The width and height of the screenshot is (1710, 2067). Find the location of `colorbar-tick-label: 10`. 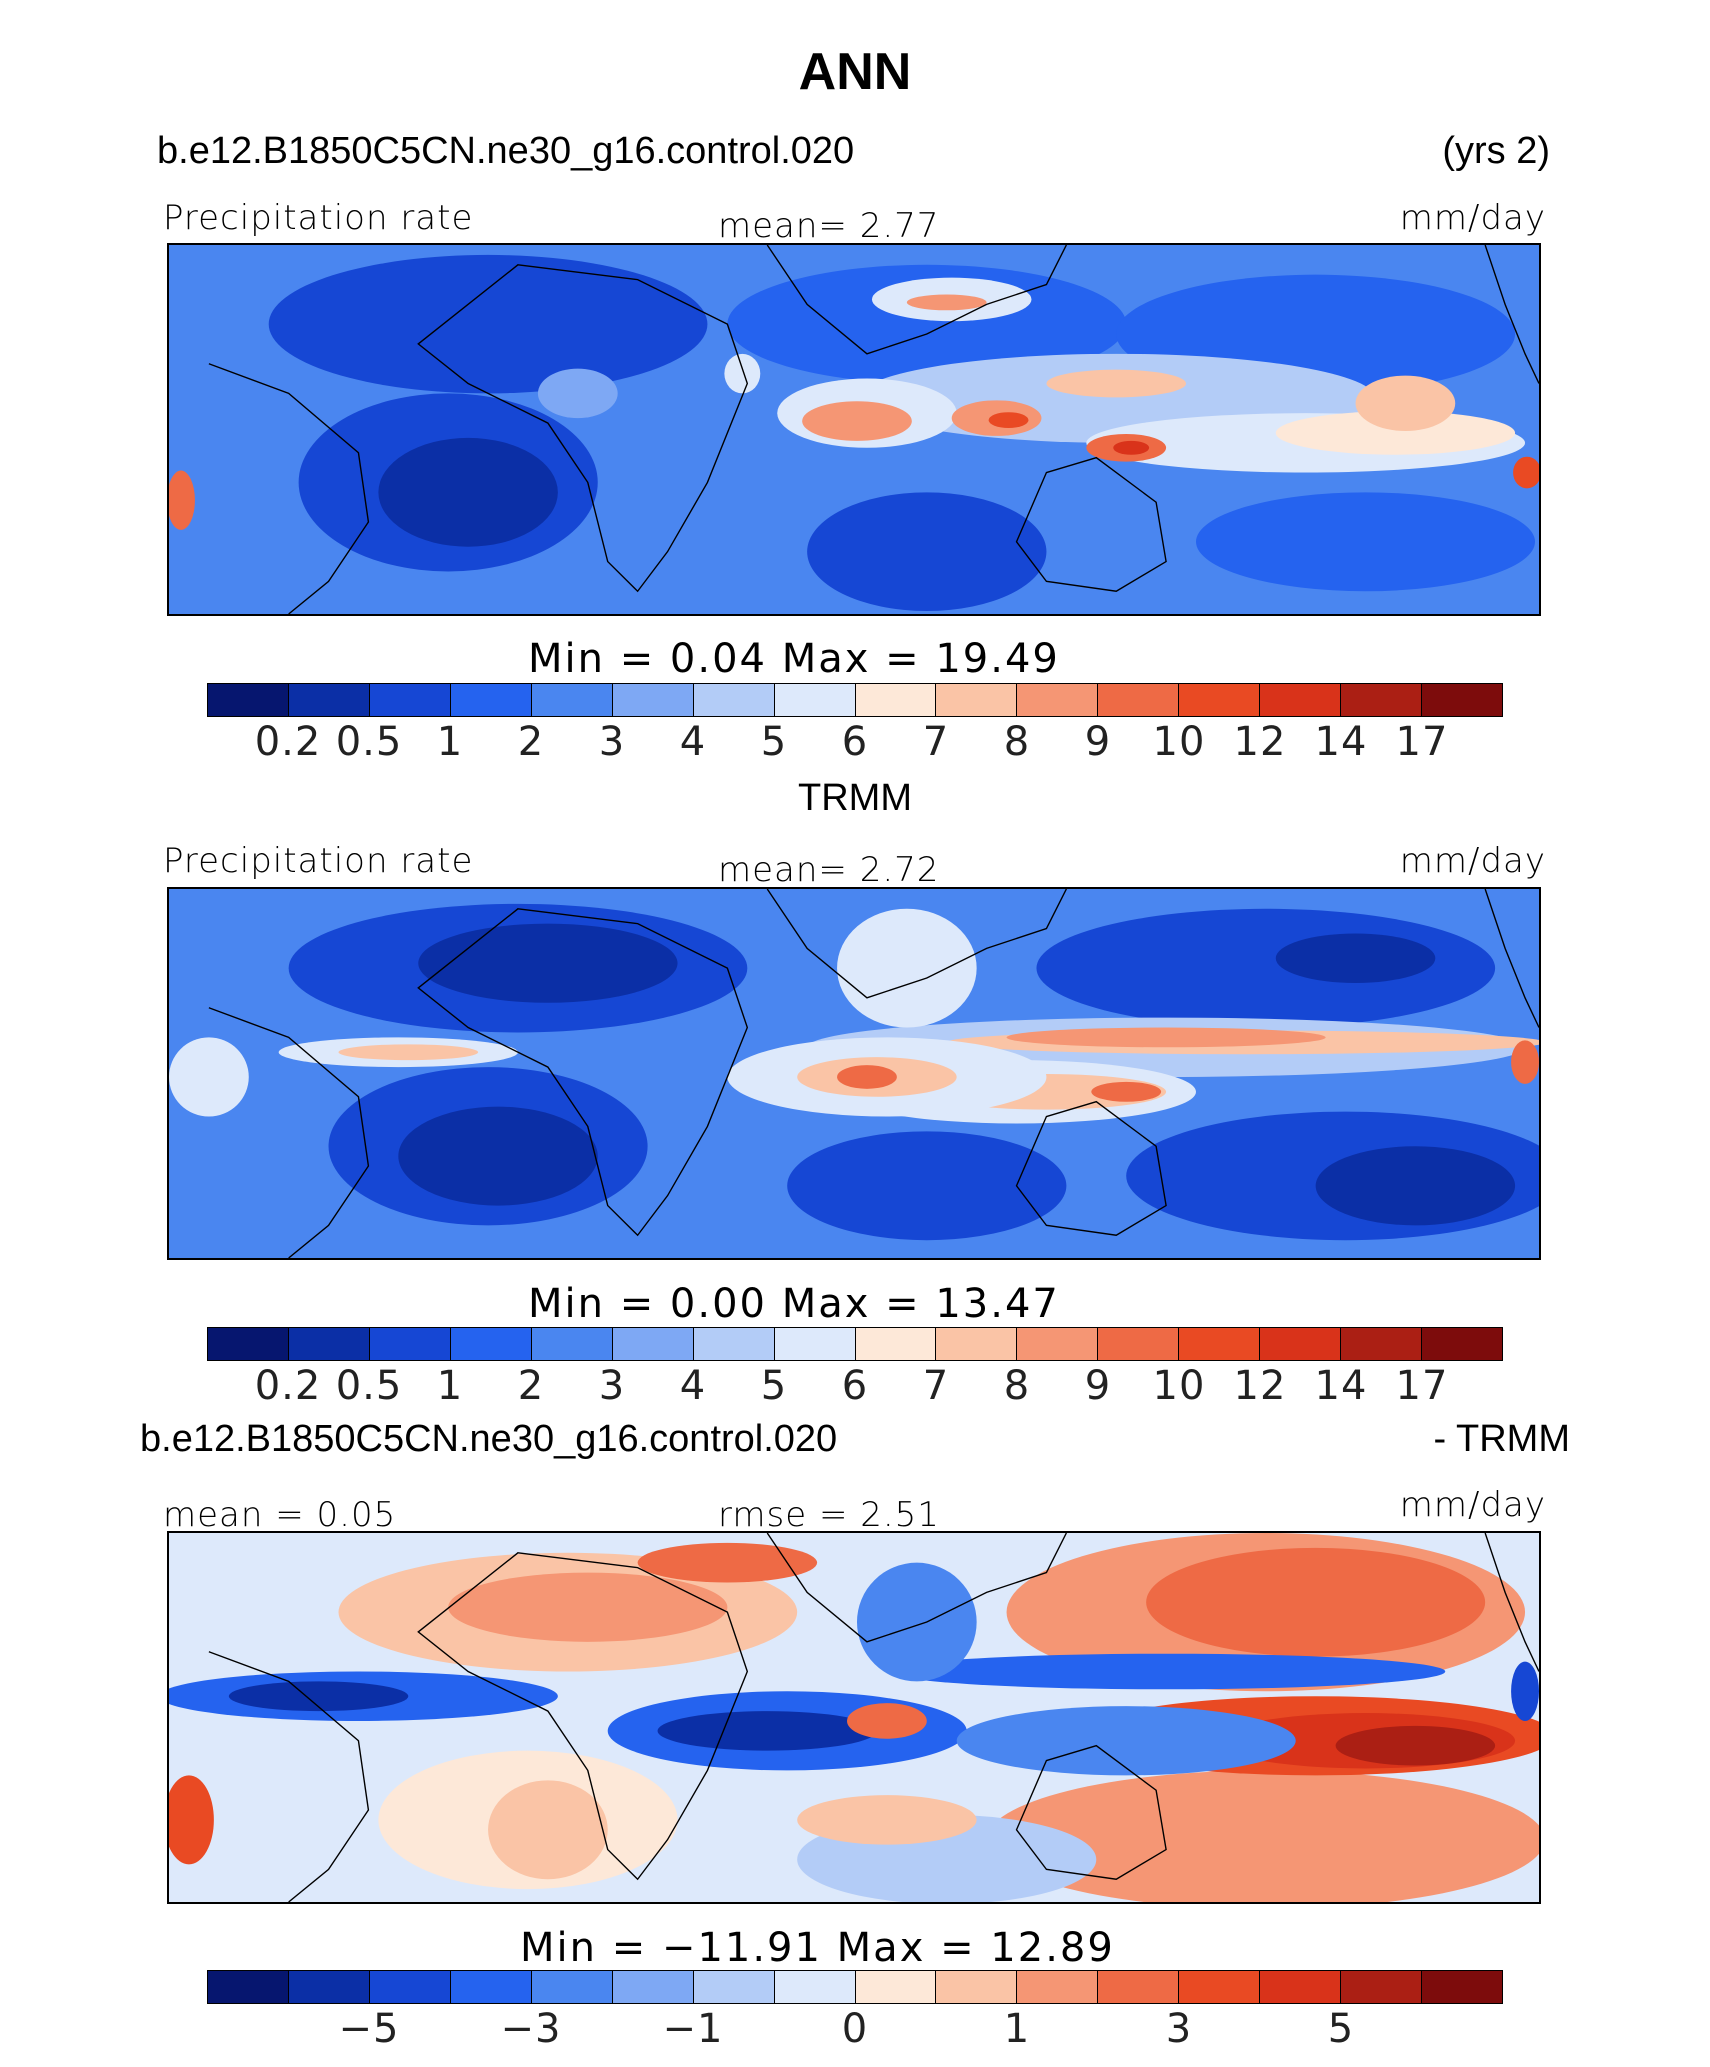

colorbar-tick-label: 10 is located at coordinates (1179, 1386).